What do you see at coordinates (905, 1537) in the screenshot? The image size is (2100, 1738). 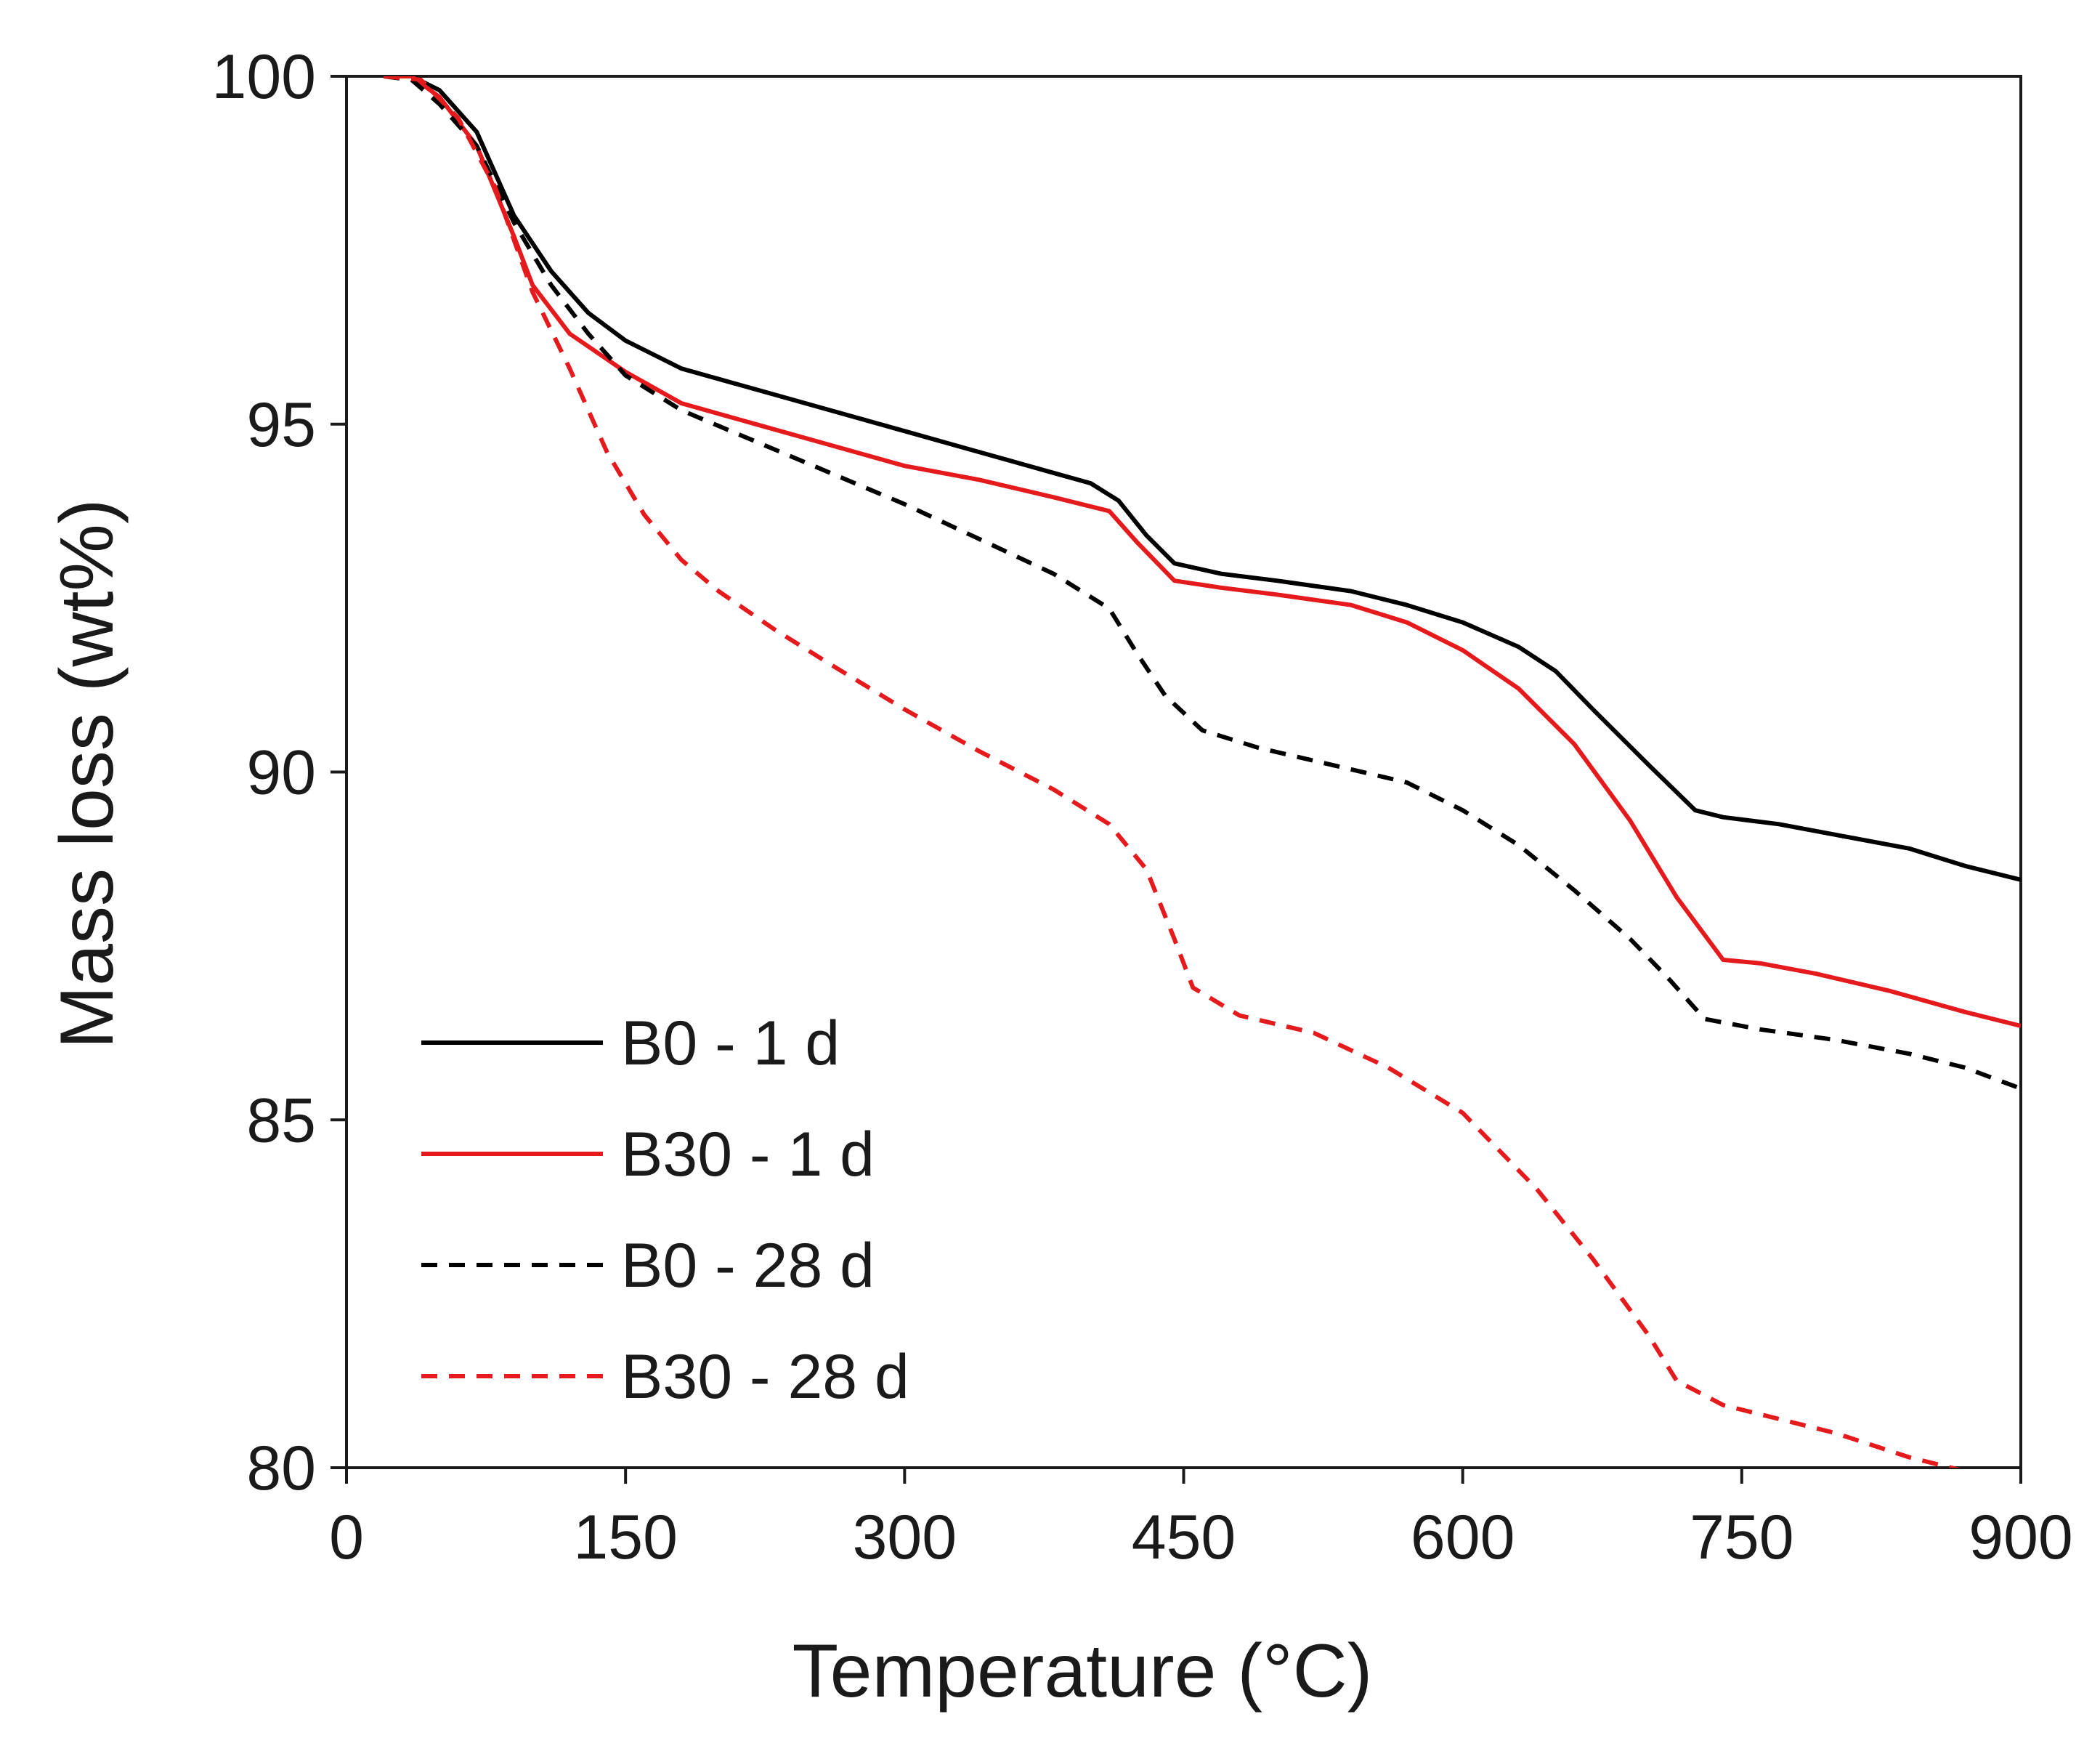 I see `x-tick-label: 300` at bounding box center [905, 1537].